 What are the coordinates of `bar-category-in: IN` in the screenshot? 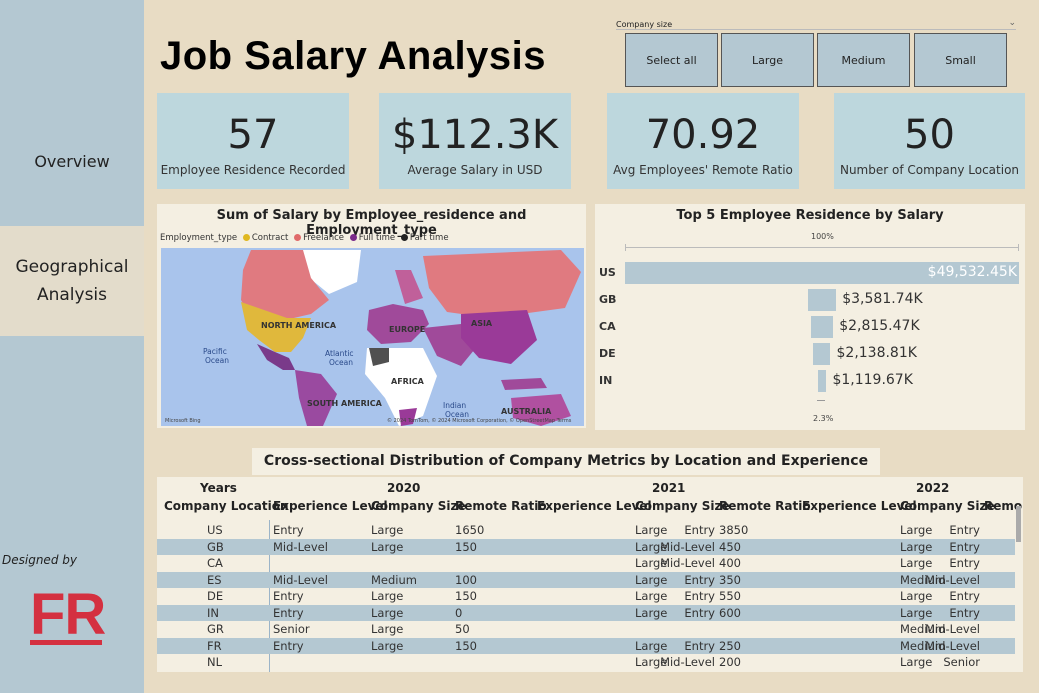 It's located at (606, 380).